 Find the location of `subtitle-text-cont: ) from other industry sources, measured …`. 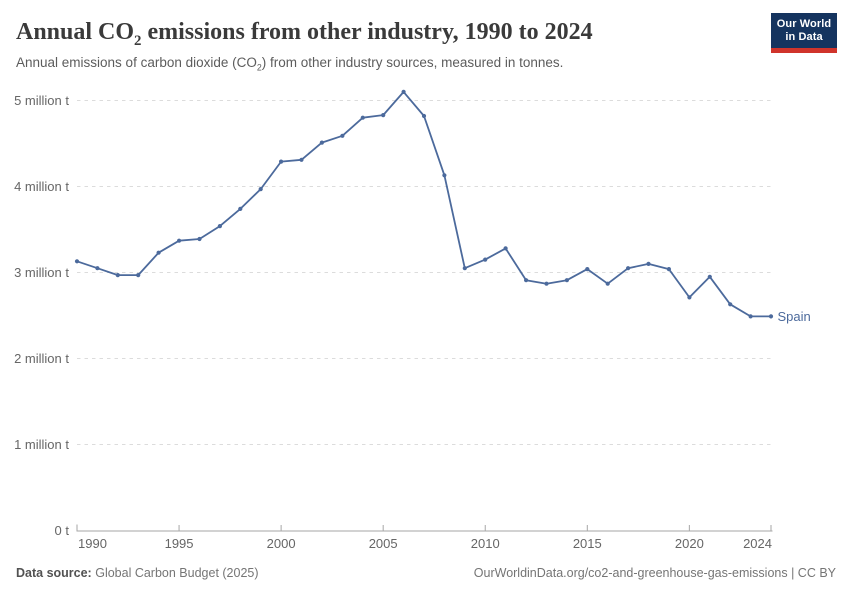

subtitle-text-cont: ) from other industry sources, measured … is located at coordinates (412, 62).